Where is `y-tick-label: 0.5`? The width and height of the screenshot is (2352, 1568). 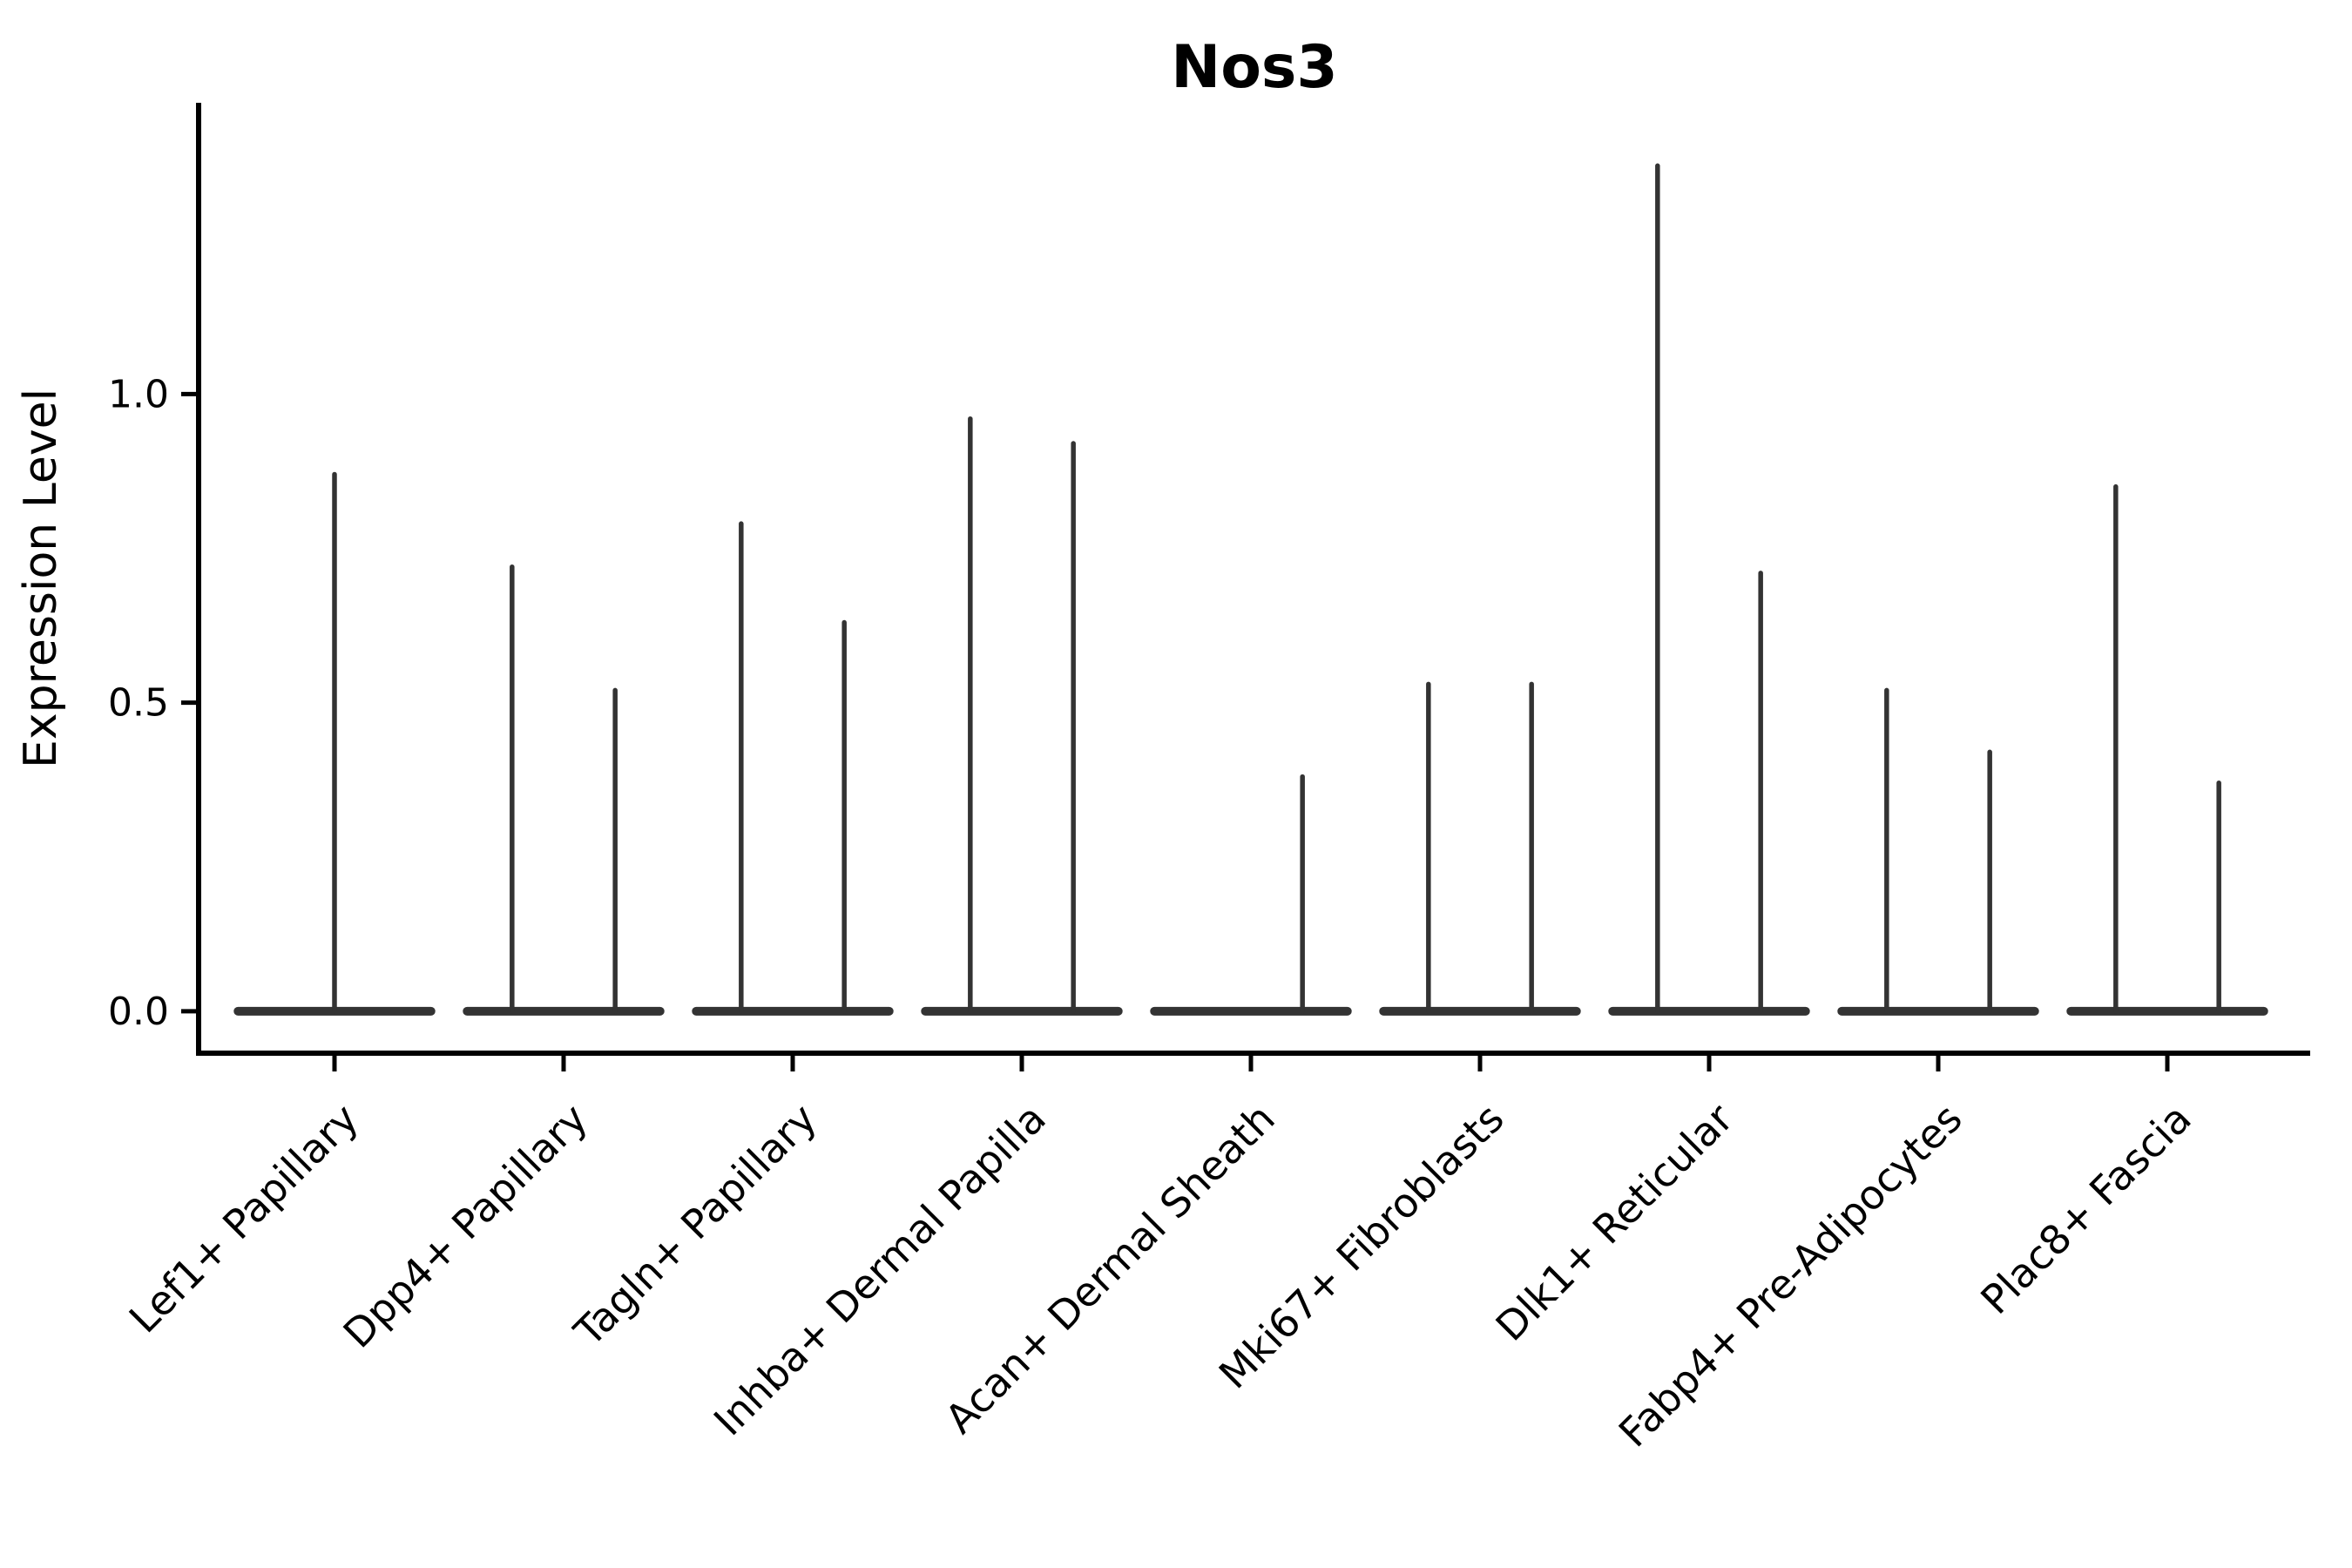 y-tick-label: 0.5 is located at coordinates (138, 703).